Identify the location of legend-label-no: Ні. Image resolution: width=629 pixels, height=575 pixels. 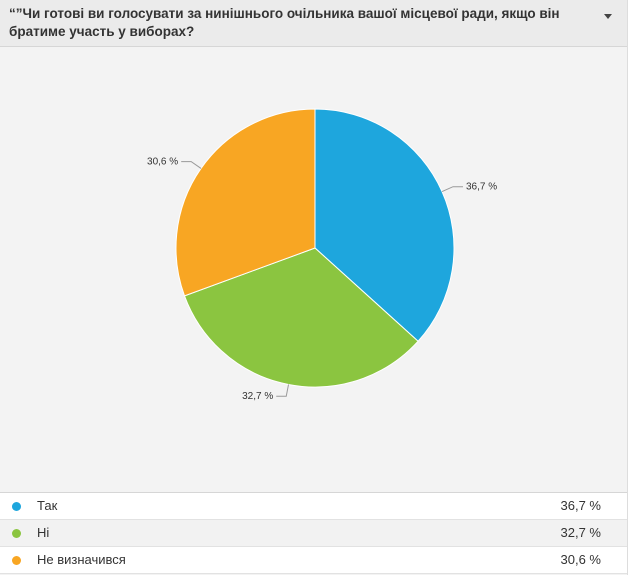
(43, 532).